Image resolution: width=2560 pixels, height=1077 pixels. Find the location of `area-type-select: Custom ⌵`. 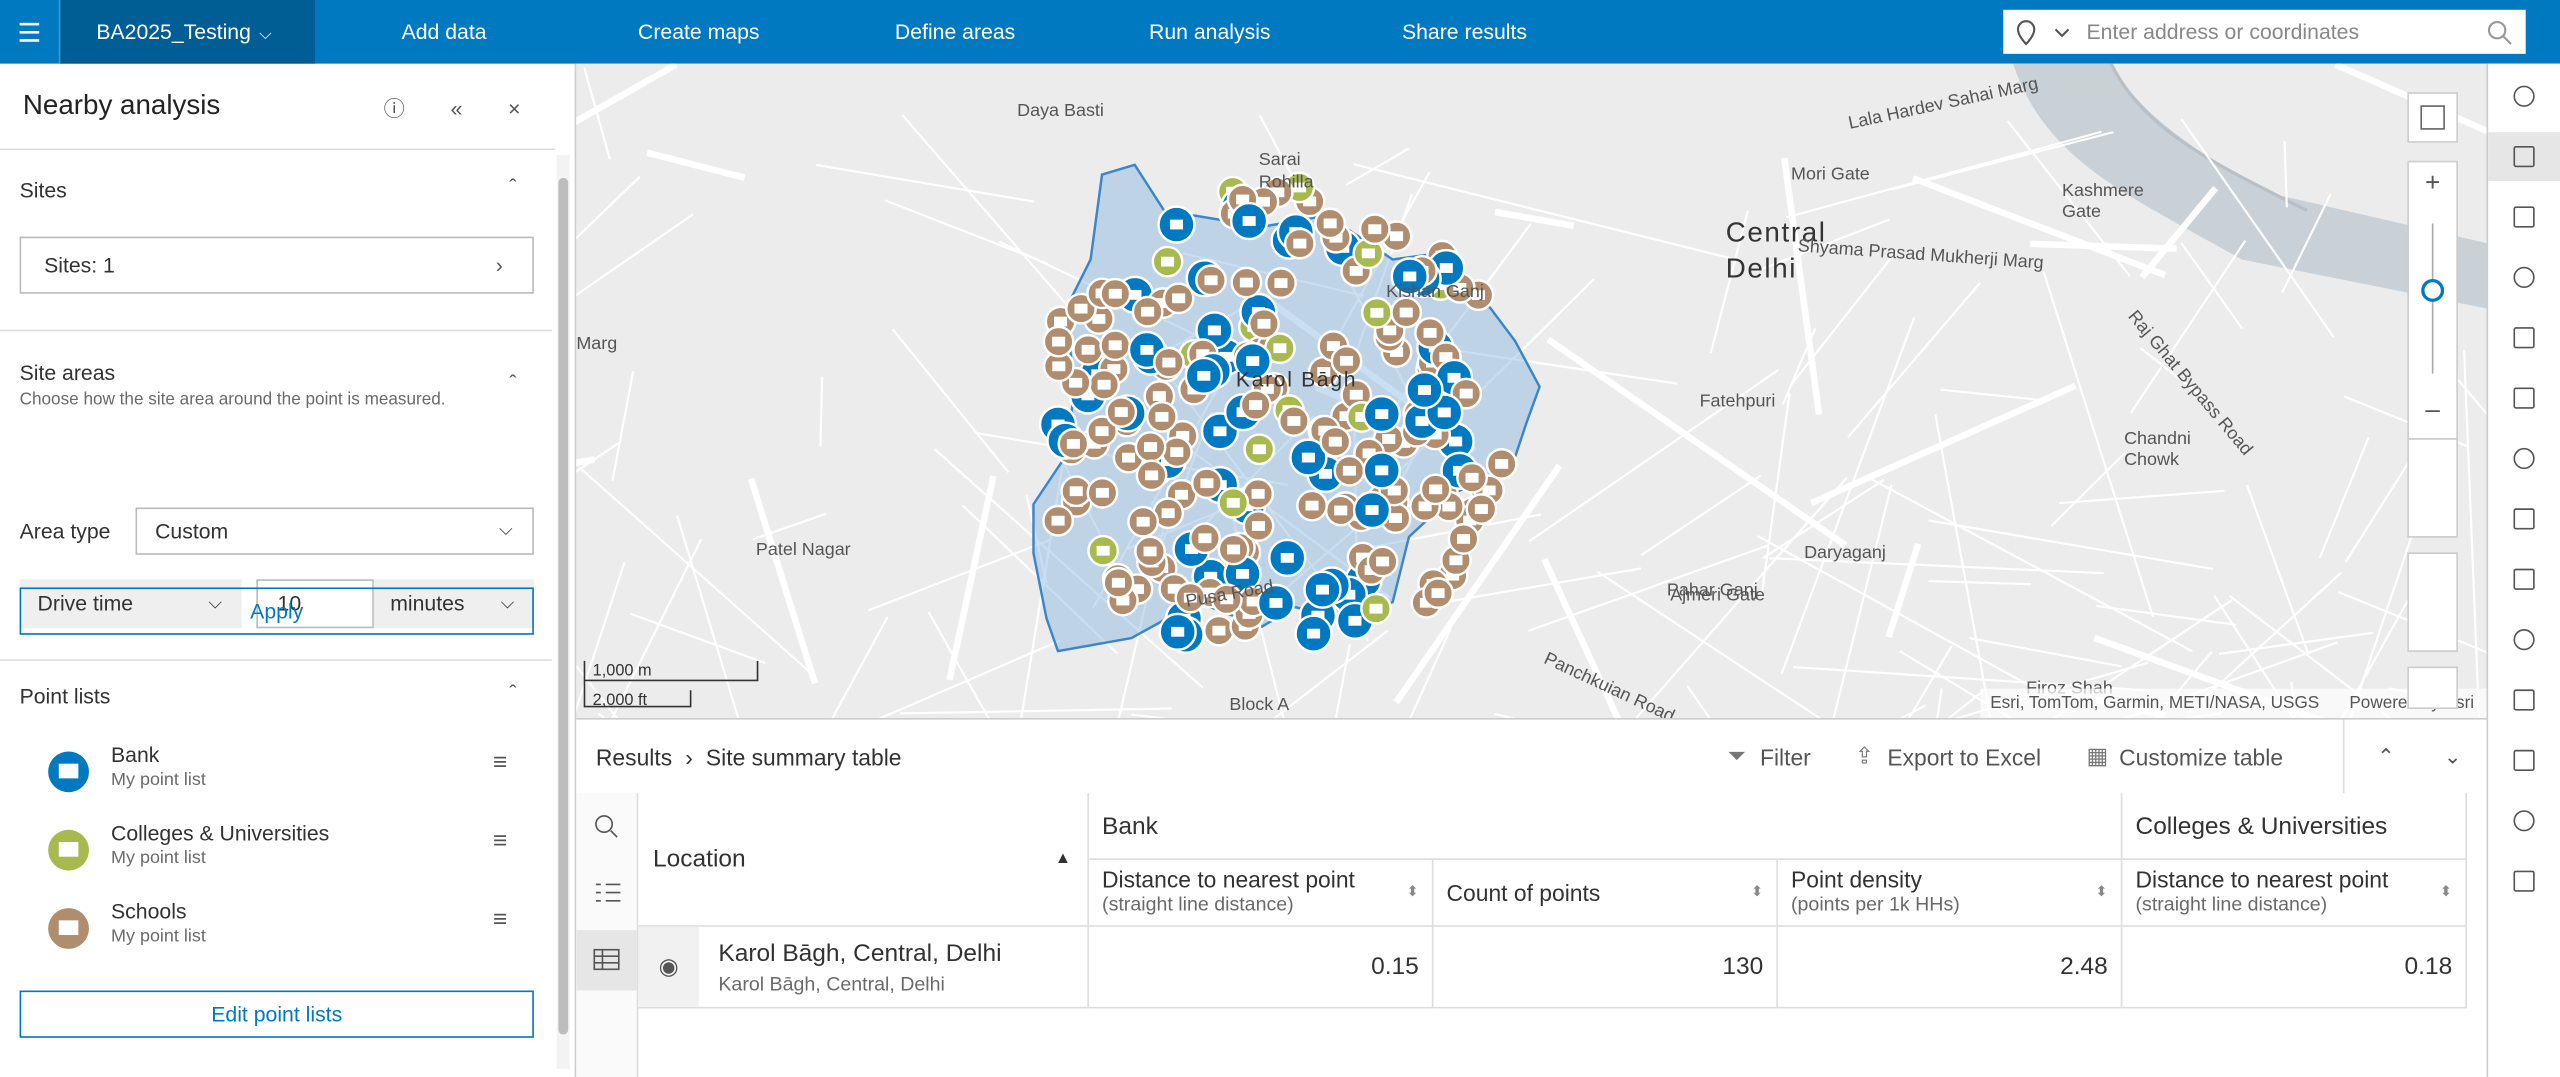

area-type-select: Custom ⌵ is located at coordinates (334, 531).